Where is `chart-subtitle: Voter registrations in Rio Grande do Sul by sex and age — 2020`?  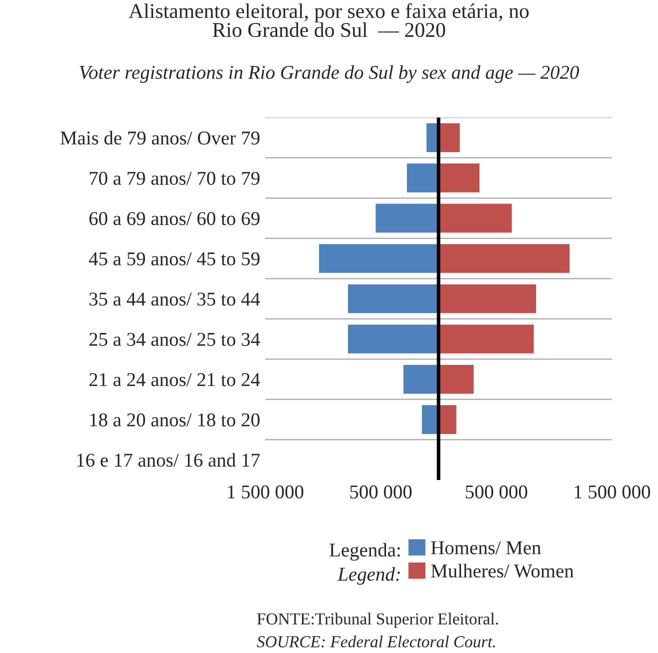
chart-subtitle: Voter registrations in Rio Grande do Sul by sex and age — 2020 is located at coordinates (329, 74).